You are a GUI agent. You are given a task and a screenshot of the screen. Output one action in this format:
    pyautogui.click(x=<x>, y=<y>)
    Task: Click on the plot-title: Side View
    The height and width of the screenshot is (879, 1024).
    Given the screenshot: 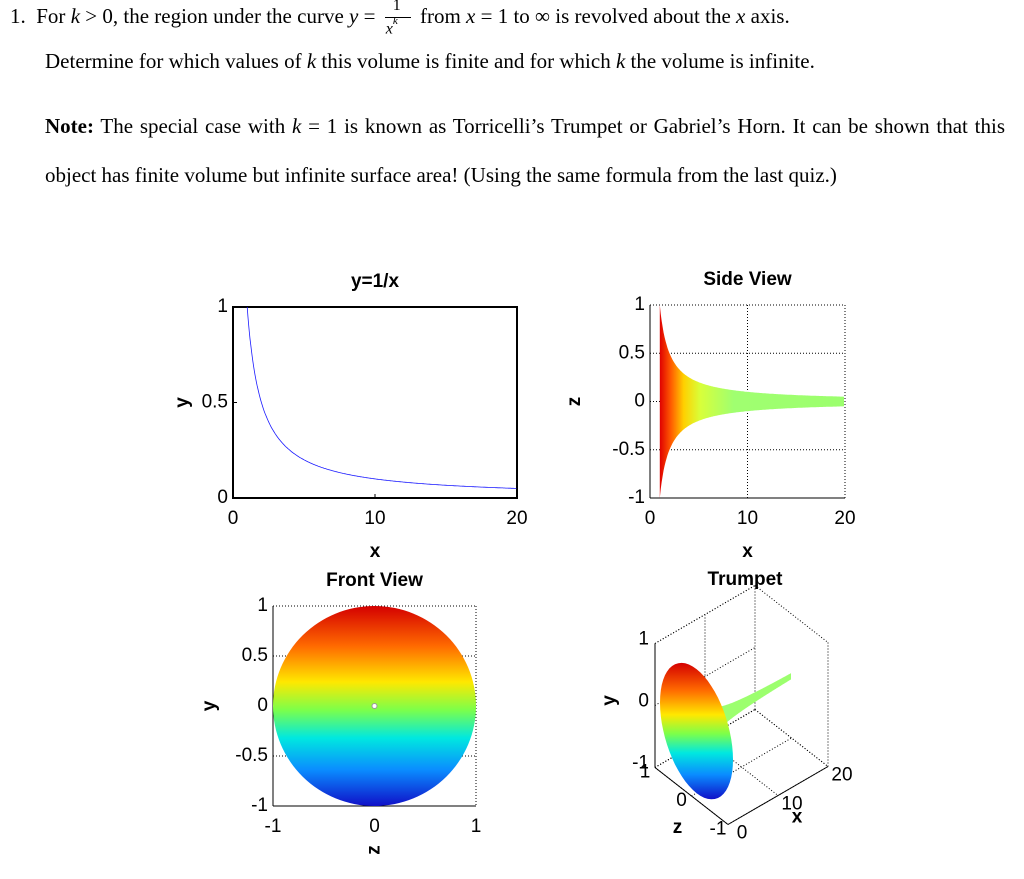 What is the action you would take?
    pyautogui.click(x=747, y=279)
    